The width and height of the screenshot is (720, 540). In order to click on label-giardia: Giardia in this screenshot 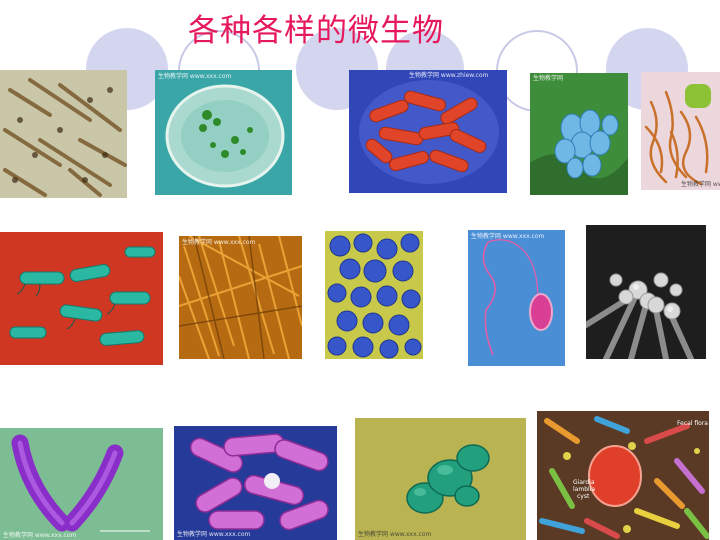, I will do `click(584, 482)`.